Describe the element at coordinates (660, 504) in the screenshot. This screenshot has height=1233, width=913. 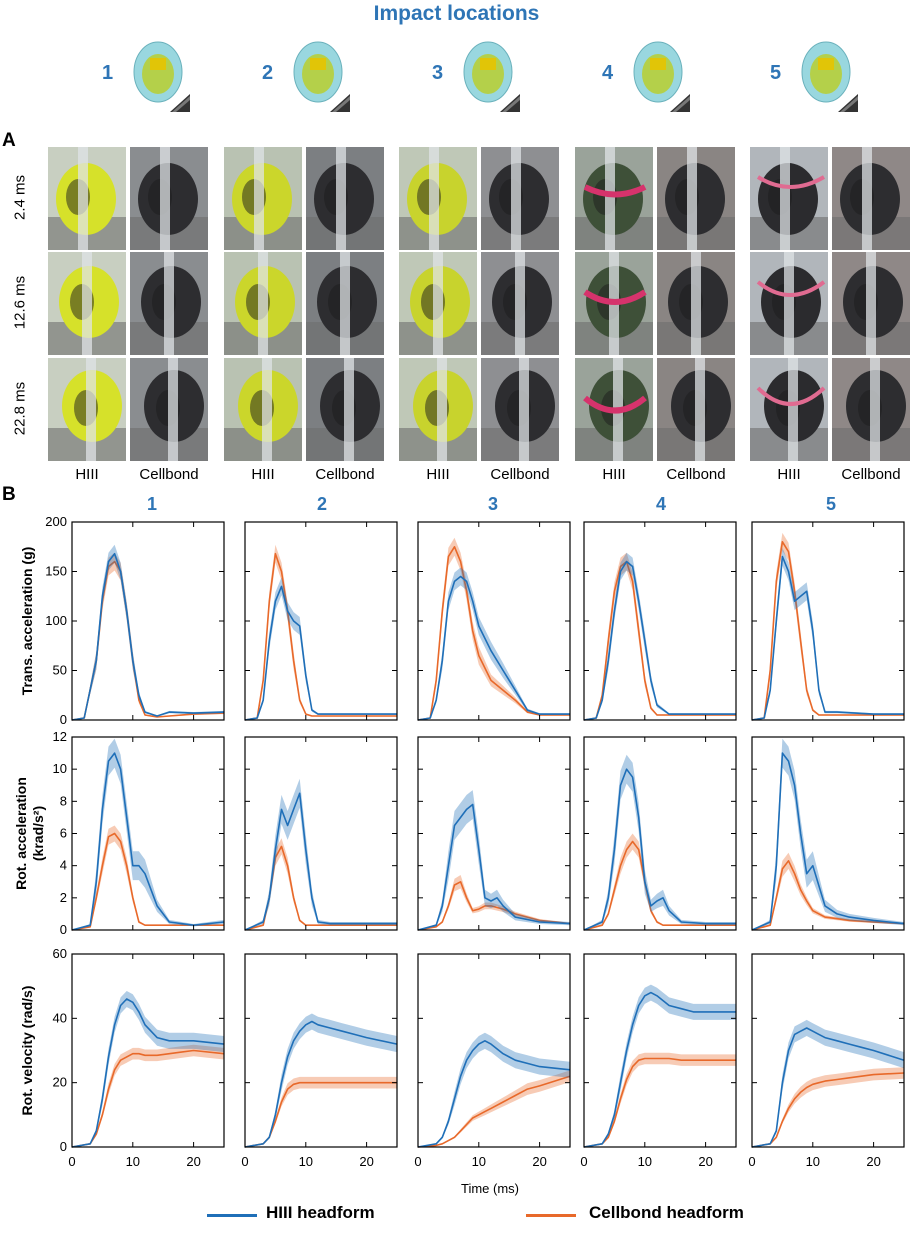
I see `column-number-4: 4` at that location.